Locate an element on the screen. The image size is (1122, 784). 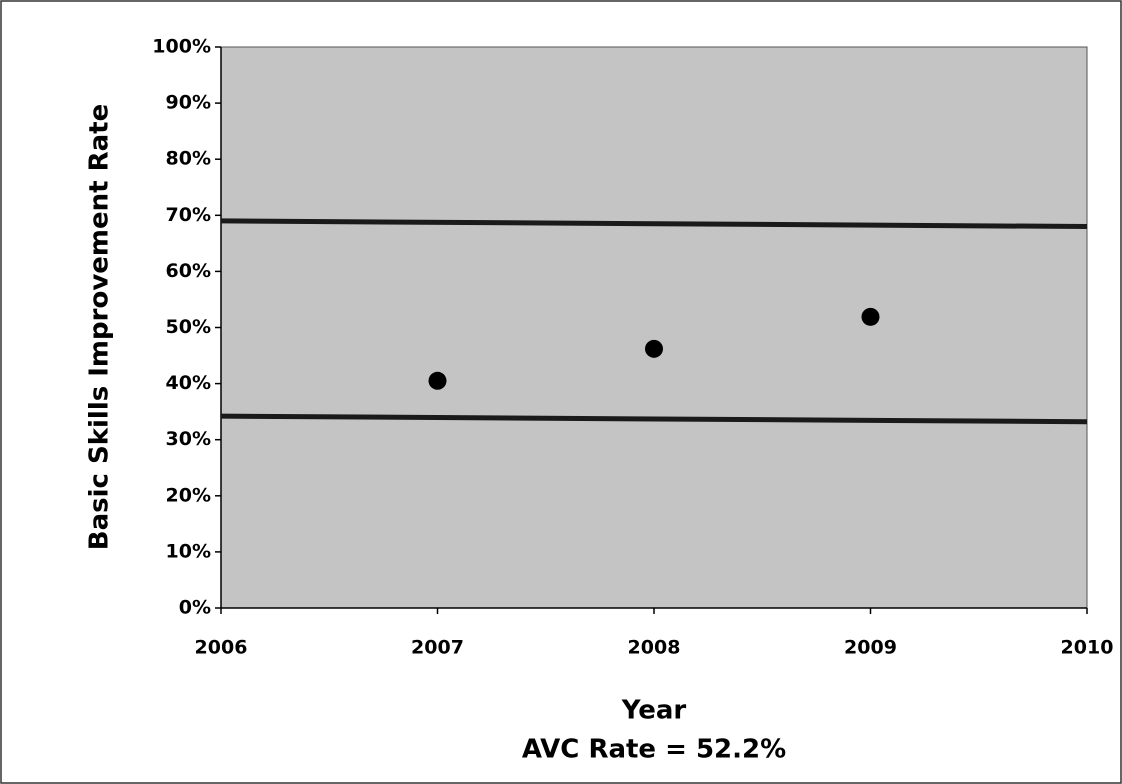
x-tick-label: 2008 is located at coordinates (654, 648).